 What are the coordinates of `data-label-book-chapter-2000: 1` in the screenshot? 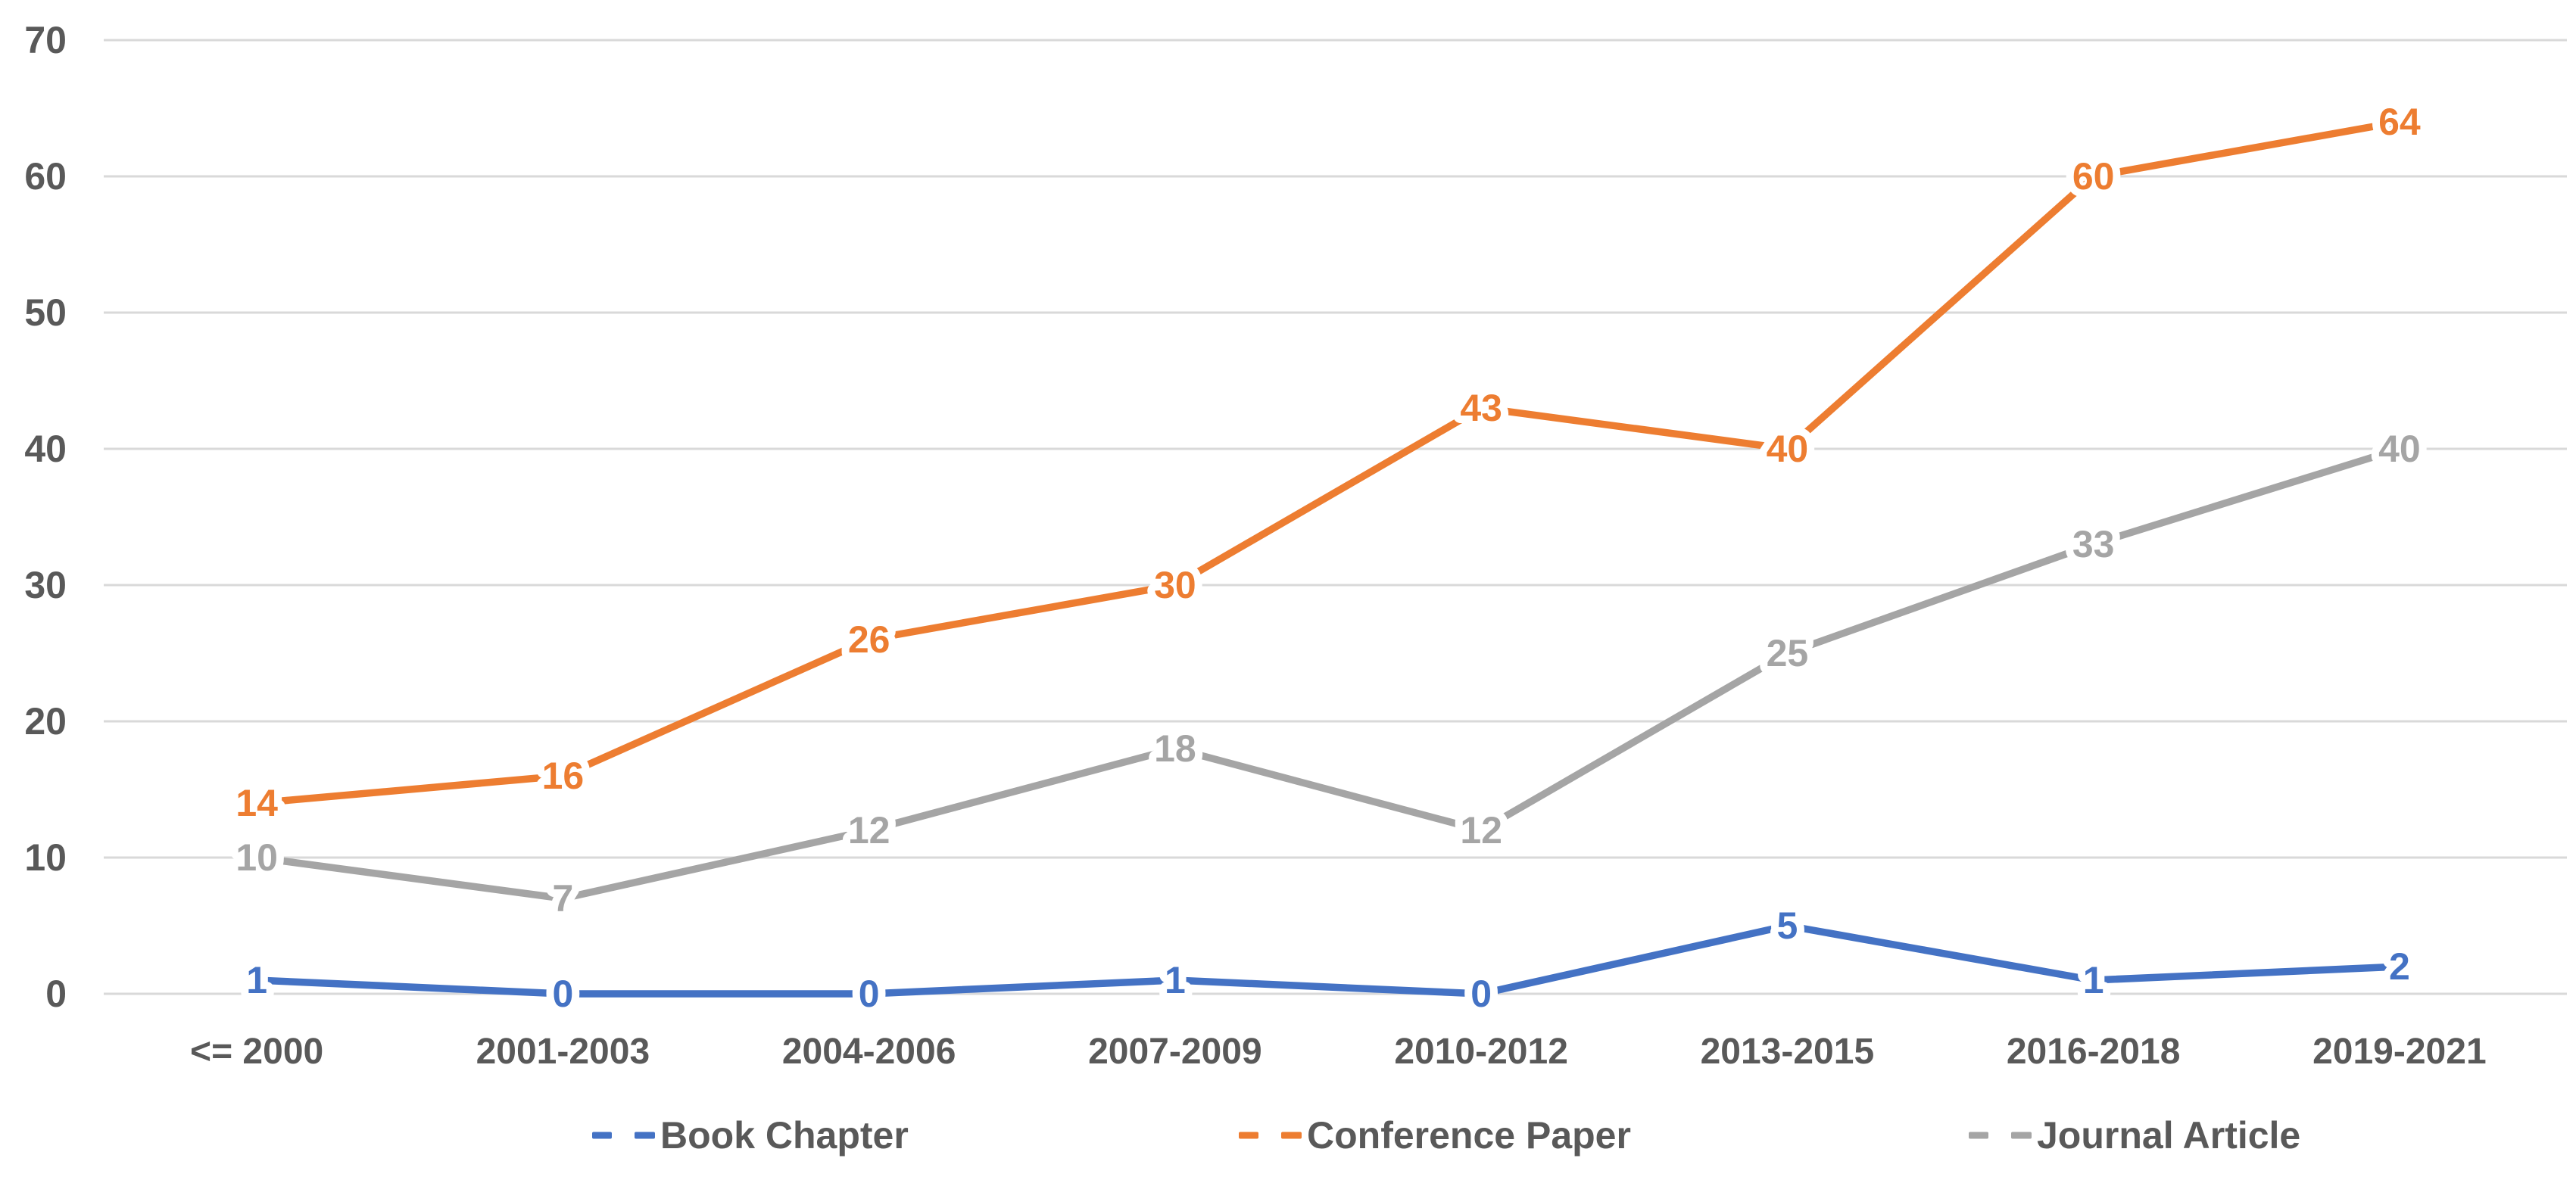 It's located at (256, 980).